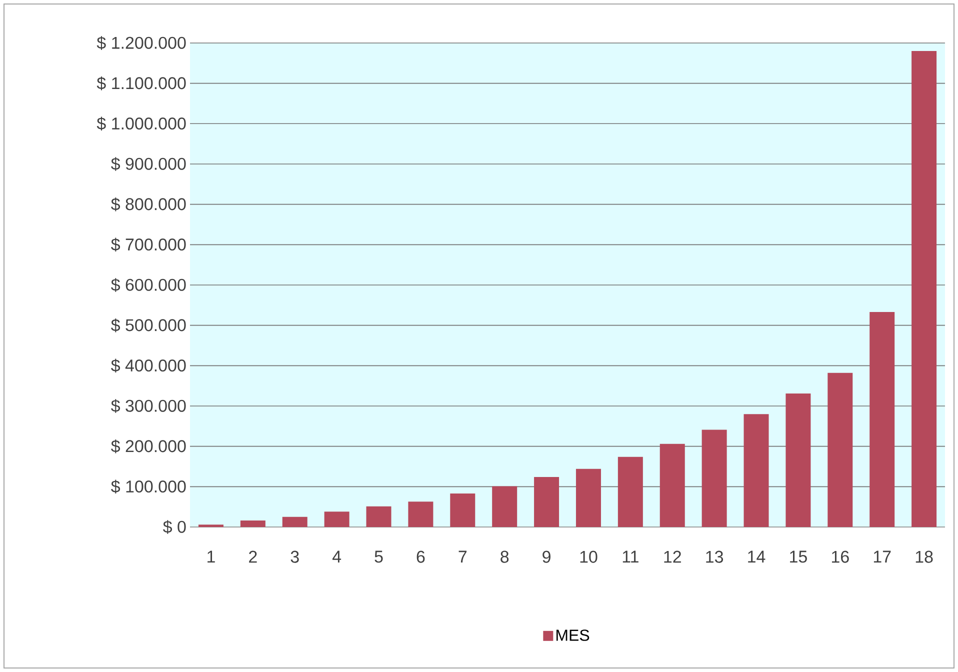 The width and height of the screenshot is (958, 672). Describe the element at coordinates (148, 164) in the screenshot. I see `y-tick-label: $ 900.000` at that location.